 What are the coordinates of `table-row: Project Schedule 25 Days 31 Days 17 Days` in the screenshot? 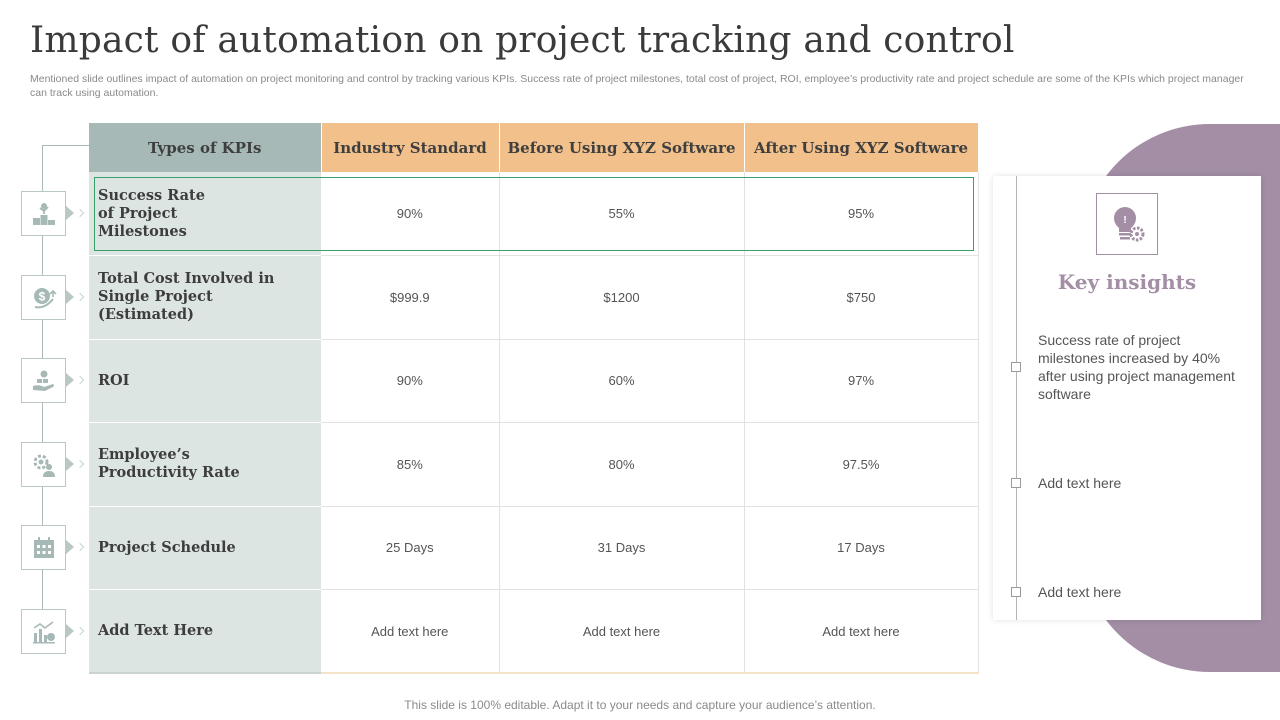 It's located at (534, 548).